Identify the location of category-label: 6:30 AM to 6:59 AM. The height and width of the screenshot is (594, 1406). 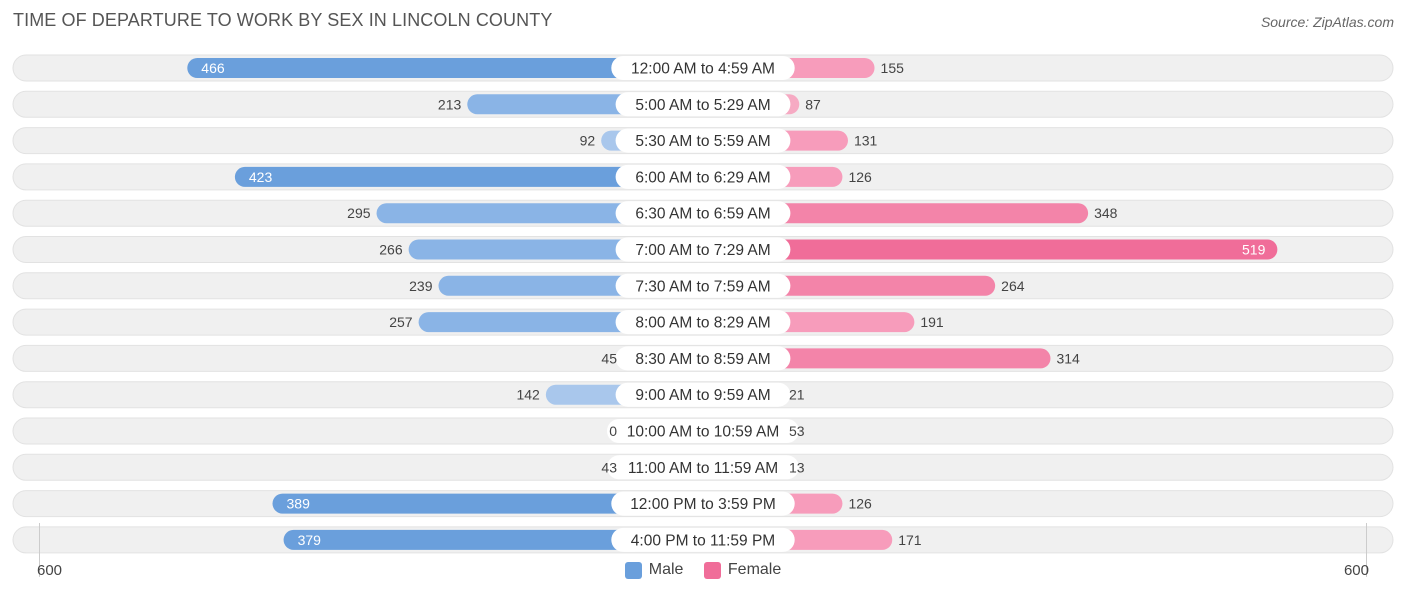
(702, 214).